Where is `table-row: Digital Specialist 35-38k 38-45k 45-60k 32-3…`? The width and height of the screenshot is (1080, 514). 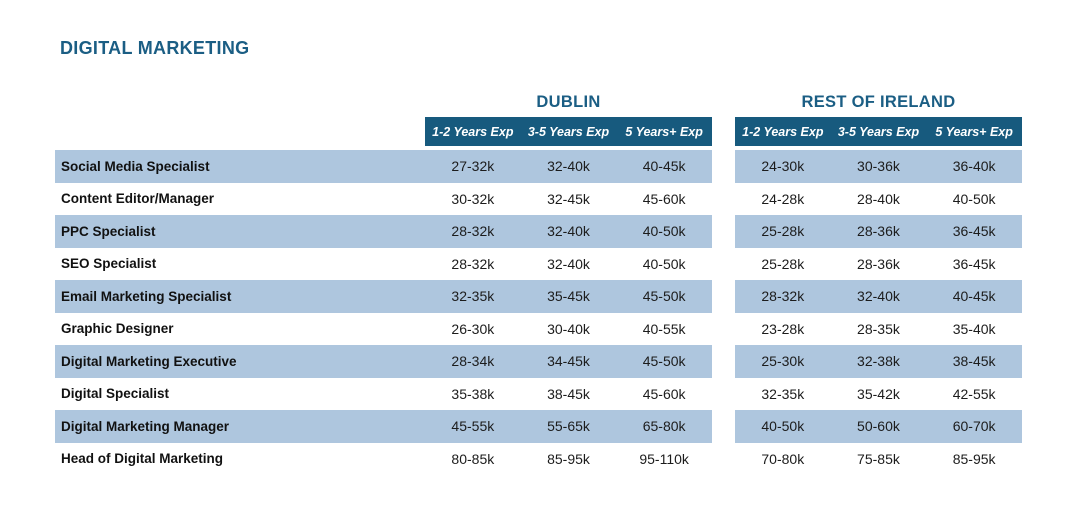 table-row: Digital Specialist 35-38k 38-45k 45-60k 32-3… is located at coordinates (538, 393).